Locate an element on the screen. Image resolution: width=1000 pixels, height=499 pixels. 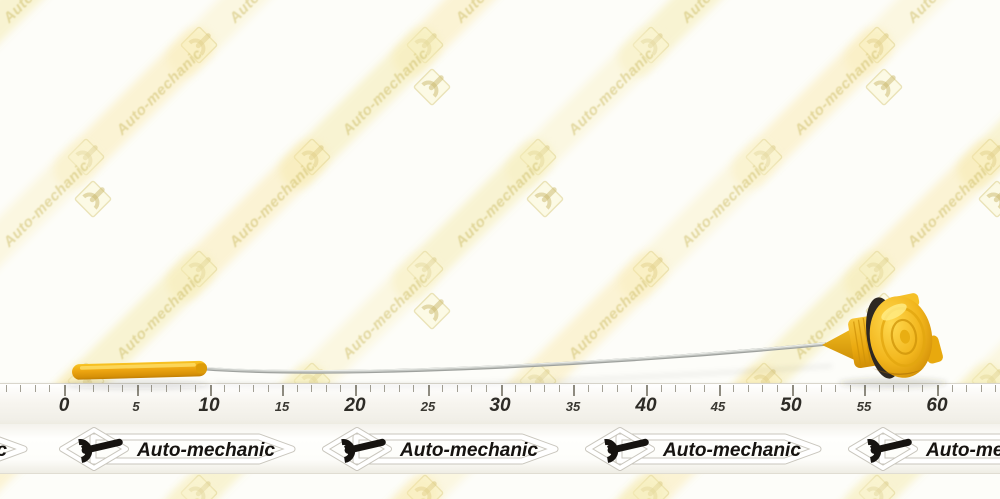
cap-ribbed-neck is located at coordinates (865, 342).